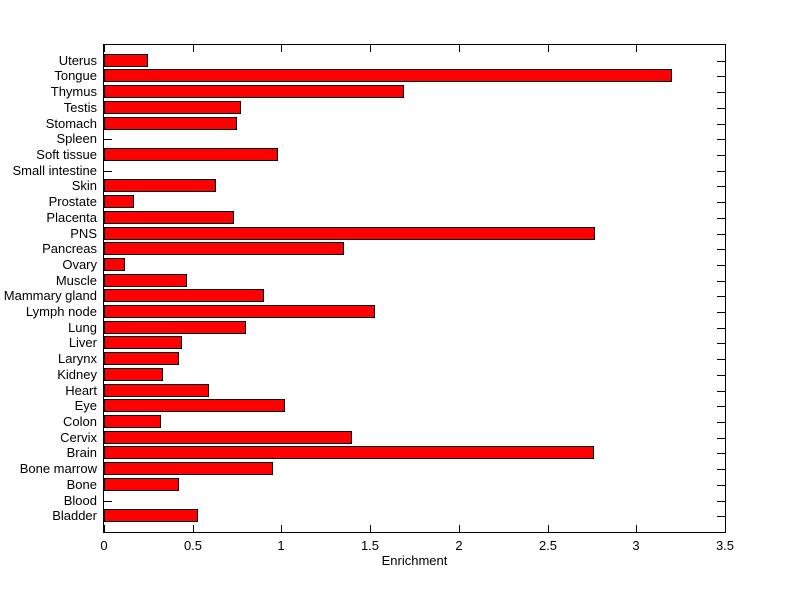 This screenshot has width=800, height=599. I want to click on category-label-tongue: Tongue, so click(75, 75).